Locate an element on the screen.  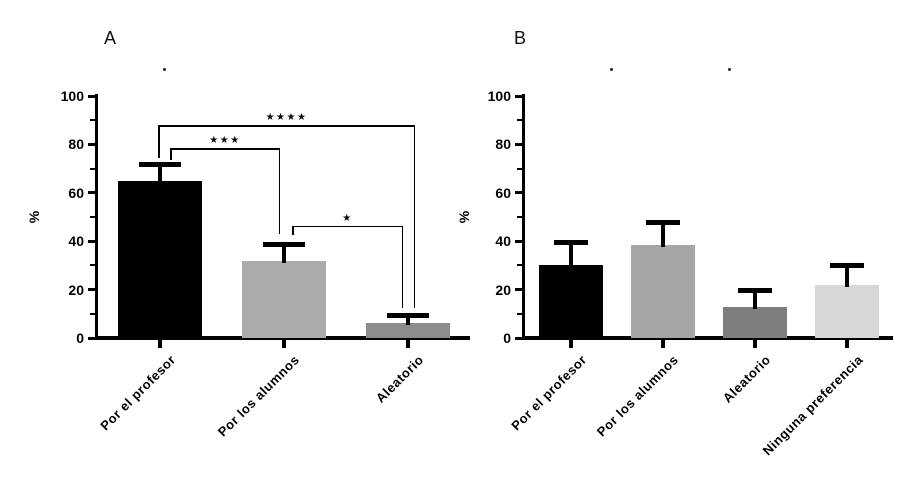
y-axis-label-panel-a: % is located at coordinates (34, 217).